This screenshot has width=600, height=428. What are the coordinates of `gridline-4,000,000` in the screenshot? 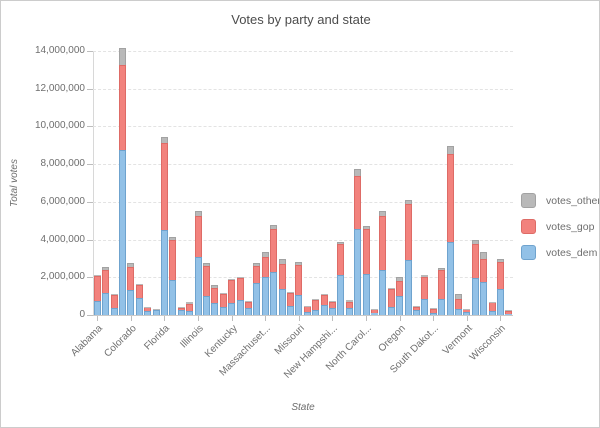 It's located at (303, 240).